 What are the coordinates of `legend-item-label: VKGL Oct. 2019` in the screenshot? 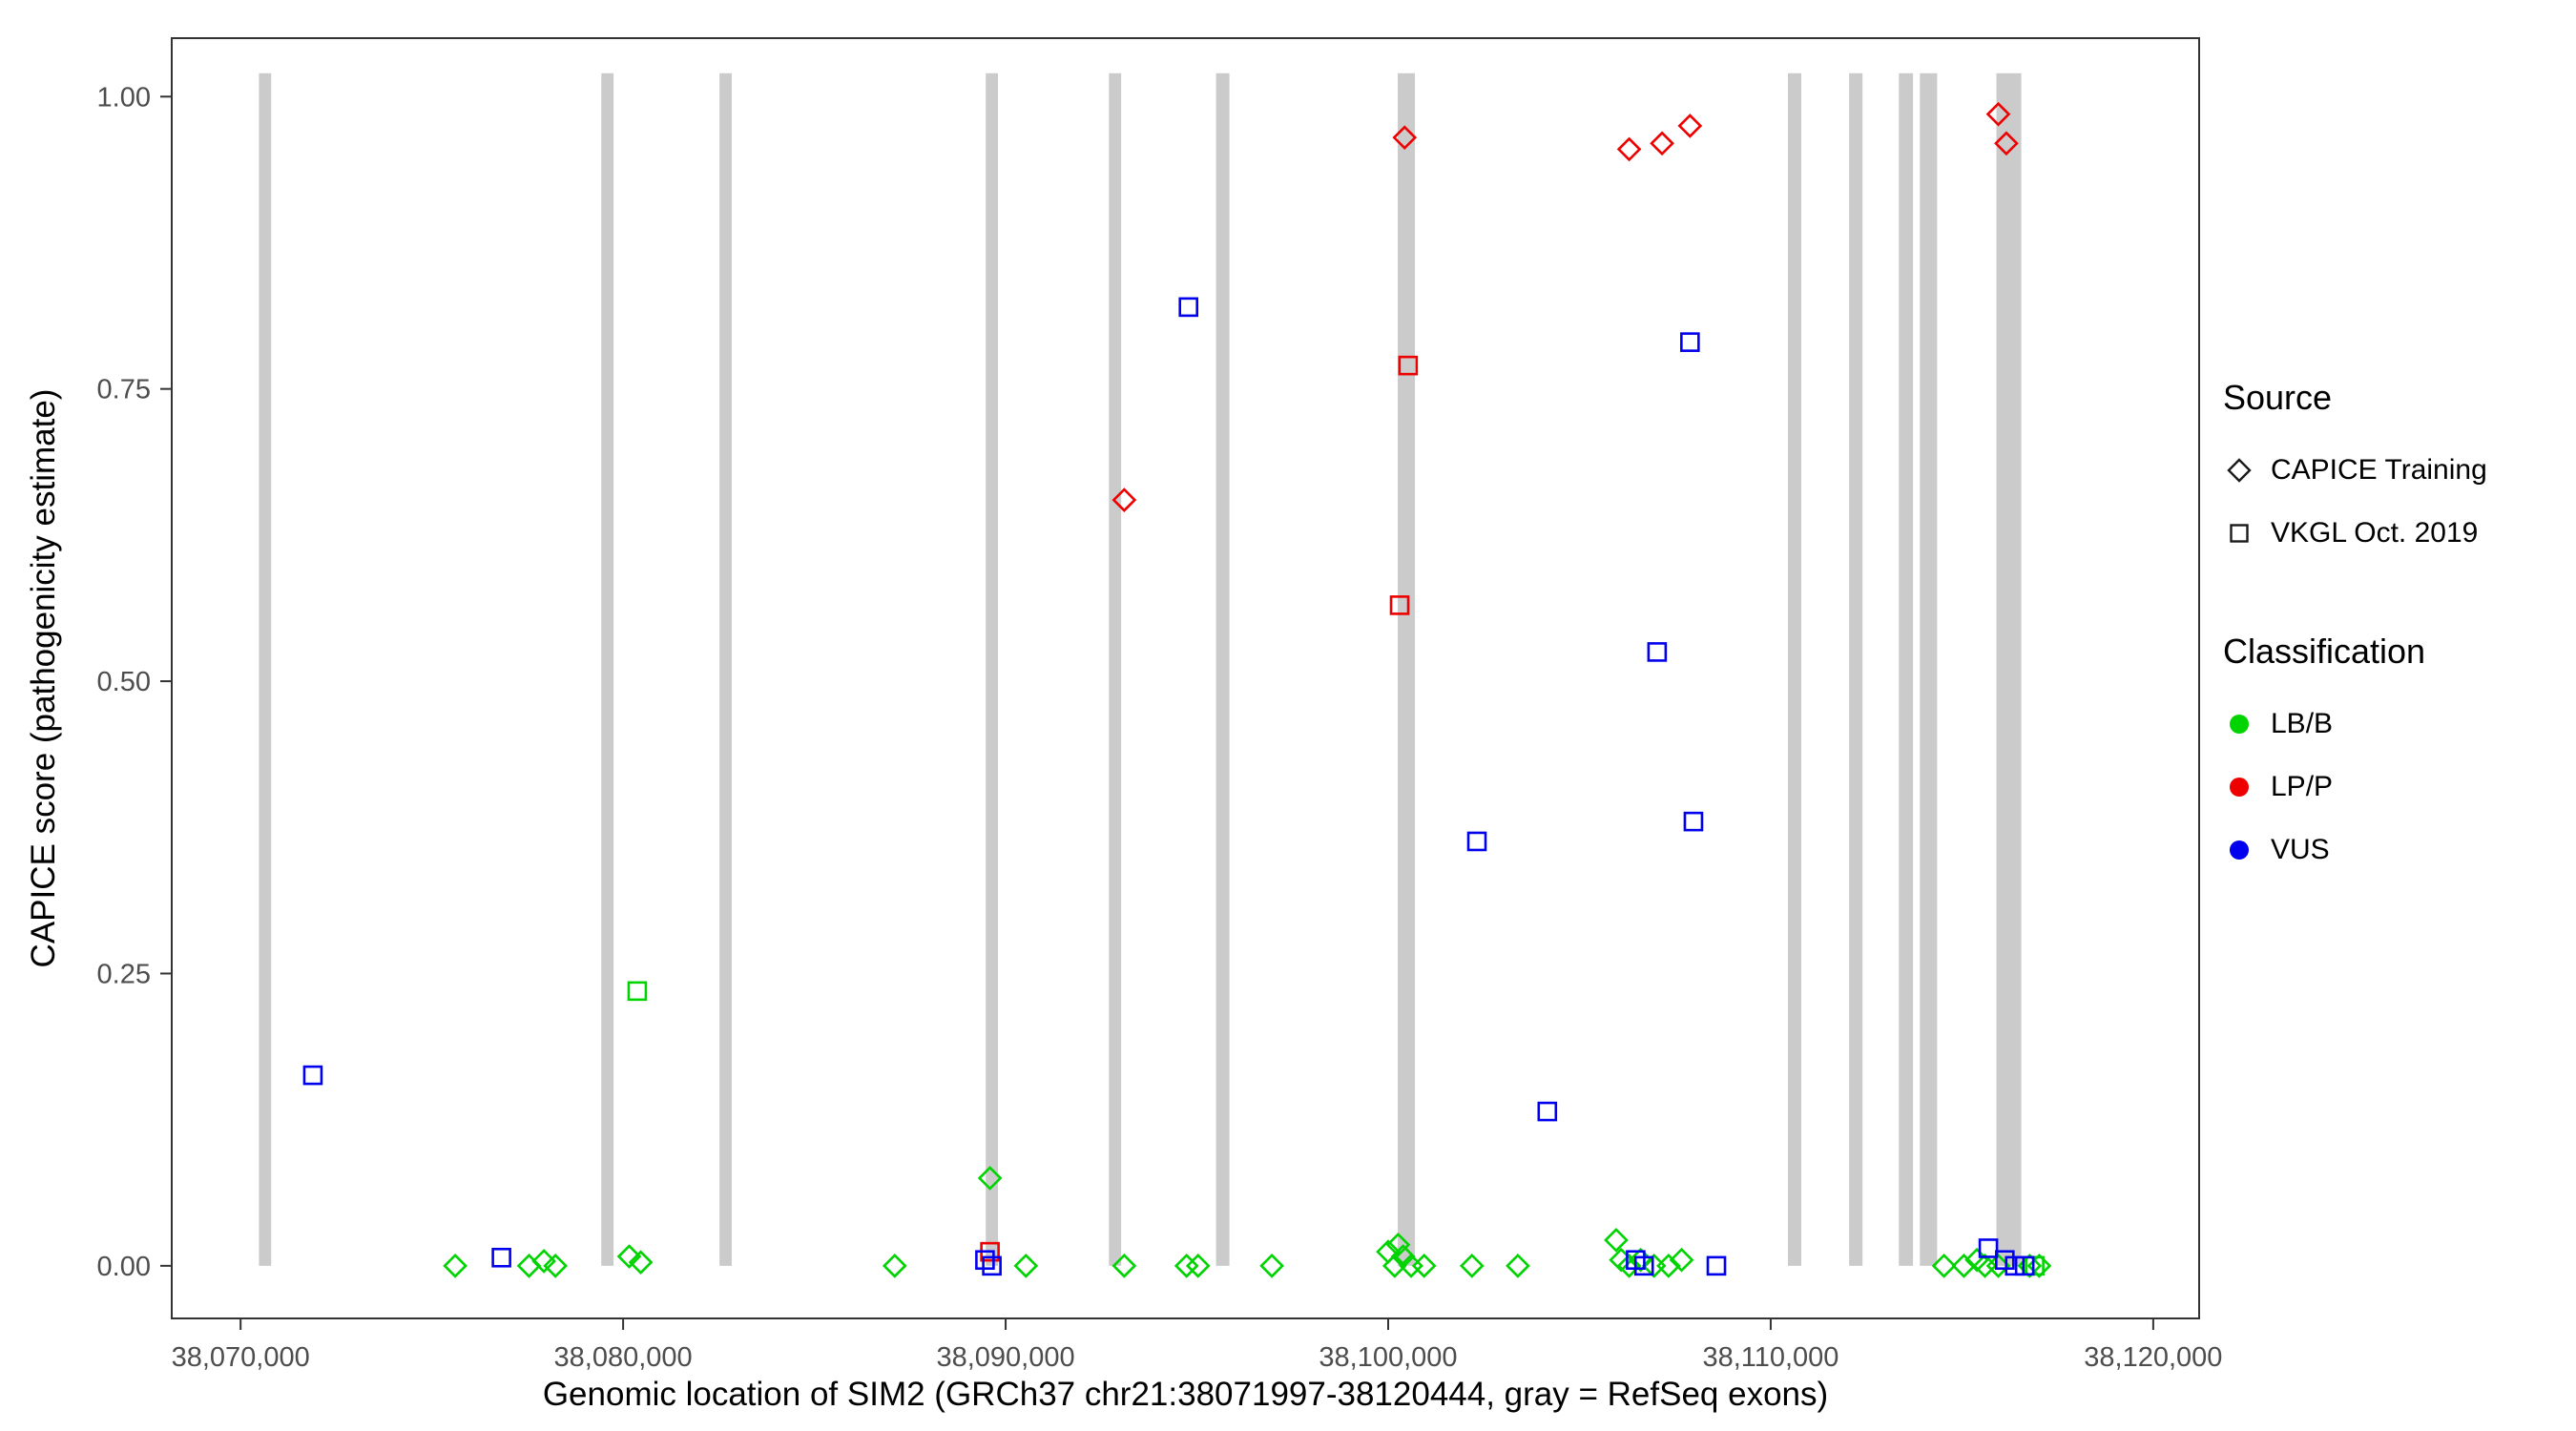 It's located at (2375, 533).